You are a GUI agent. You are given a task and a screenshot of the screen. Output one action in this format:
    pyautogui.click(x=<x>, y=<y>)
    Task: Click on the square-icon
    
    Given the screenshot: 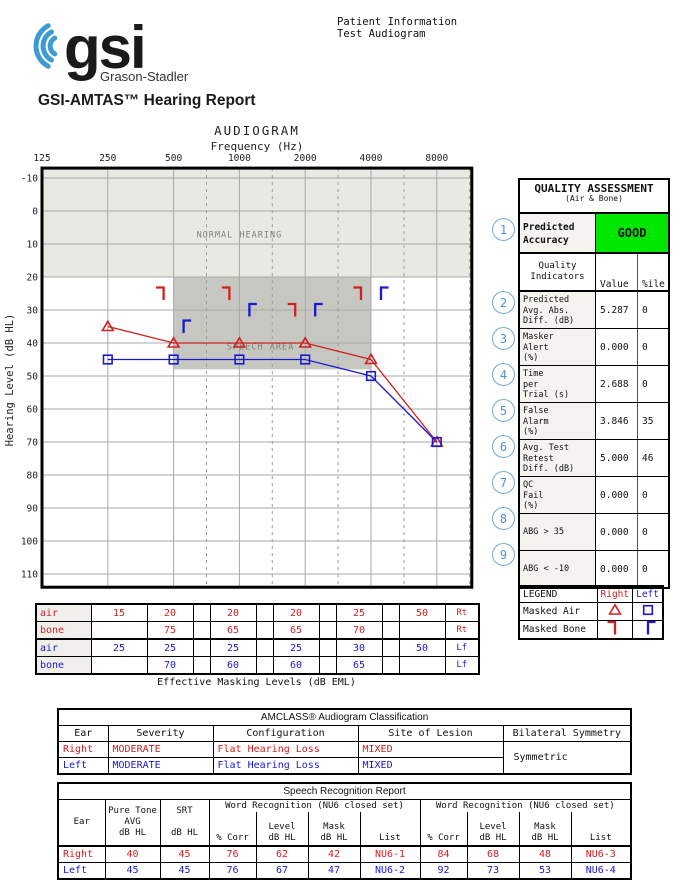 What is the action you would take?
    pyautogui.click(x=647, y=610)
    